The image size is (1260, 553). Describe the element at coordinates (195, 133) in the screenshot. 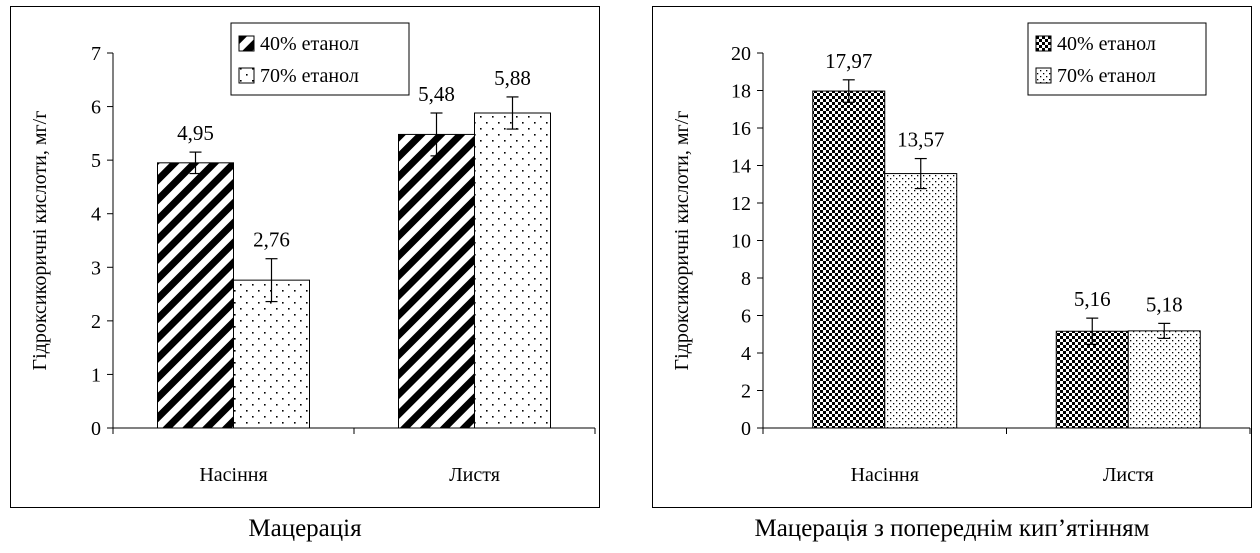

I see `data-label: 4,95` at that location.